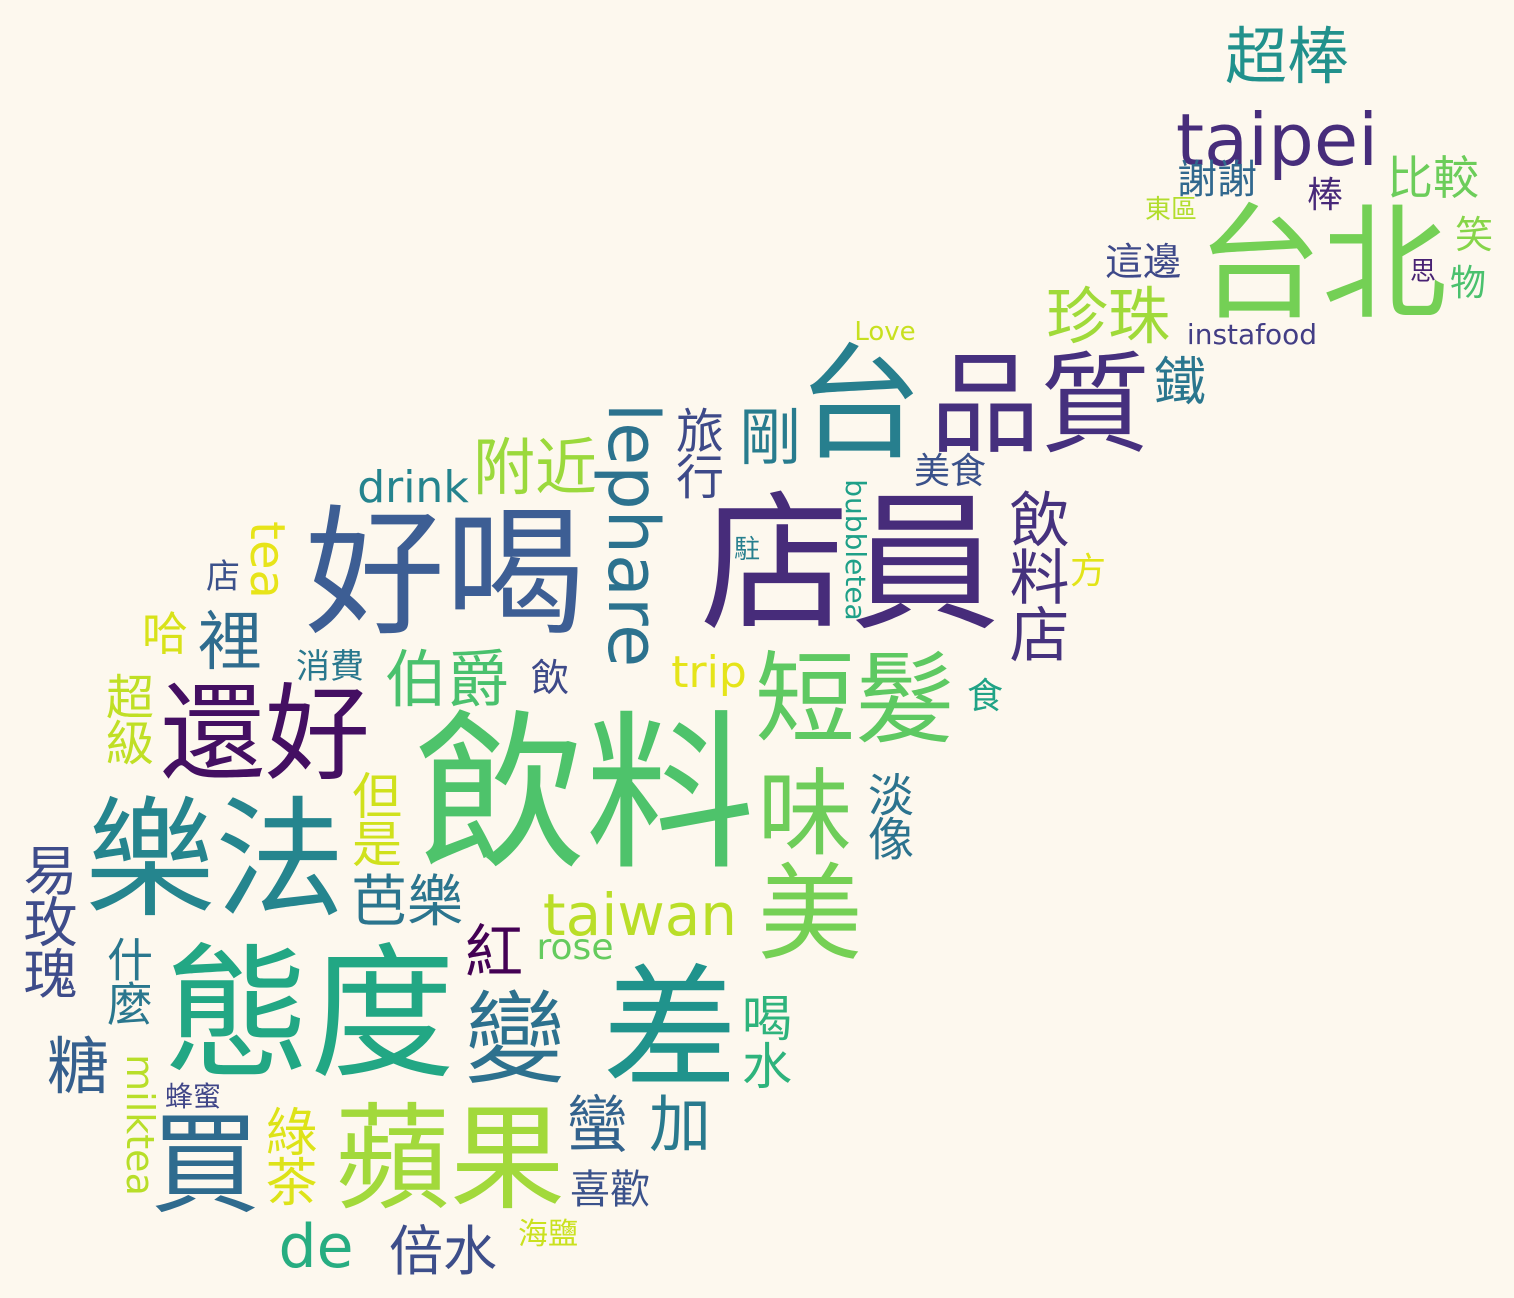 The image size is (1514, 1298). Describe the element at coordinates (1180, 383) in the screenshot. I see `word-tie: 鐵` at that location.